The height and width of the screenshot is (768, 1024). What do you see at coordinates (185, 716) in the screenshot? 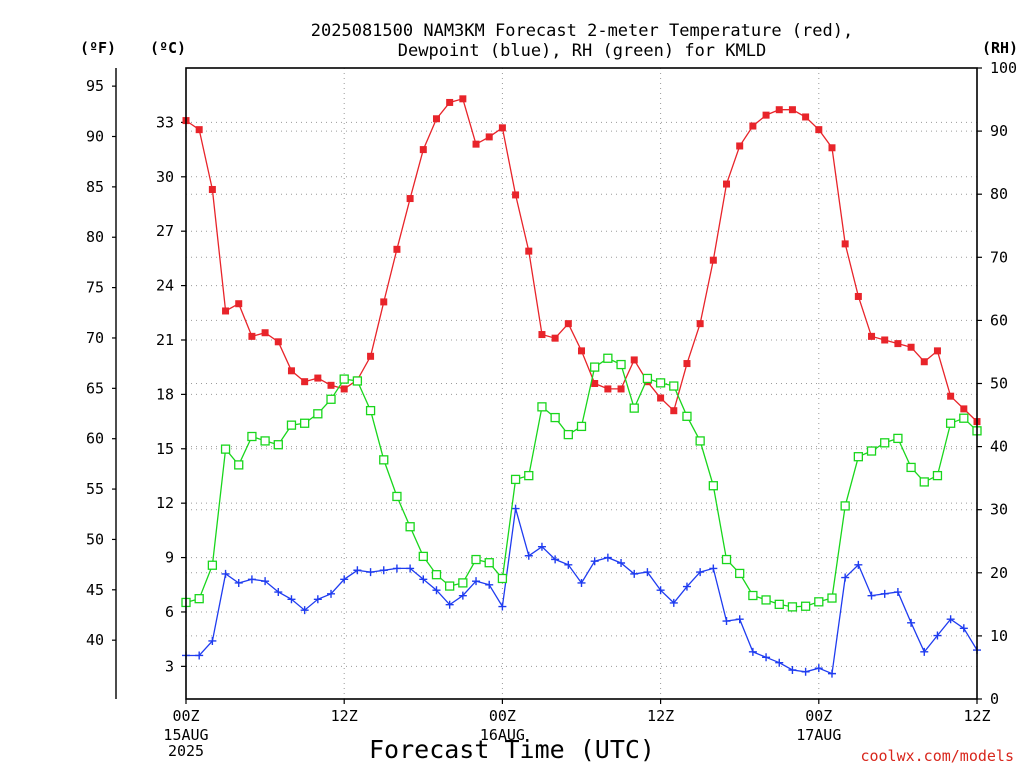
I see `time-tick-label-0: 00Z` at bounding box center [185, 716].